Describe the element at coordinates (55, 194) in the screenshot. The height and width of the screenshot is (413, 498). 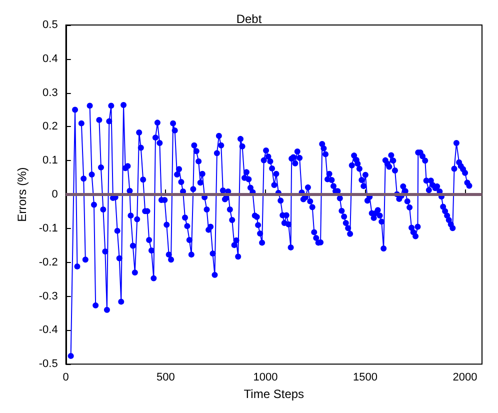
I see `y-tick-label: 0` at that location.